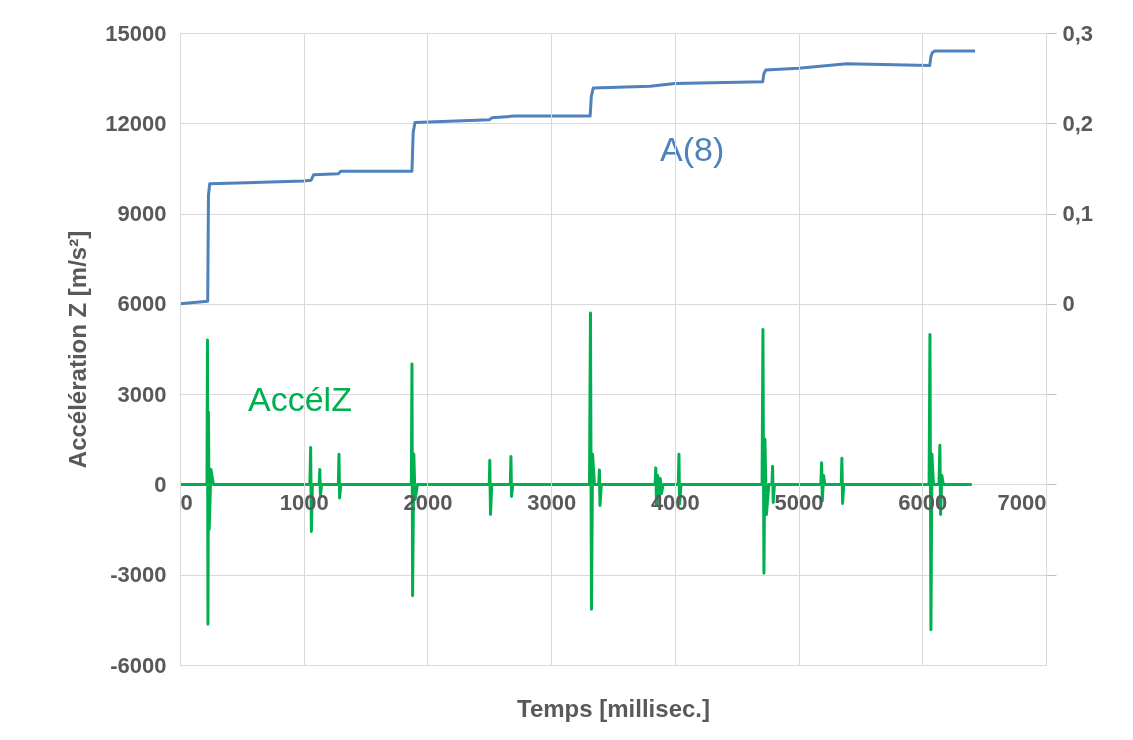 Image resolution: width=1133 pixels, height=740 pixels. What do you see at coordinates (1078, 123) in the screenshot?
I see `y2-tick-label: 0,2` at bounding box center [1078, 123].